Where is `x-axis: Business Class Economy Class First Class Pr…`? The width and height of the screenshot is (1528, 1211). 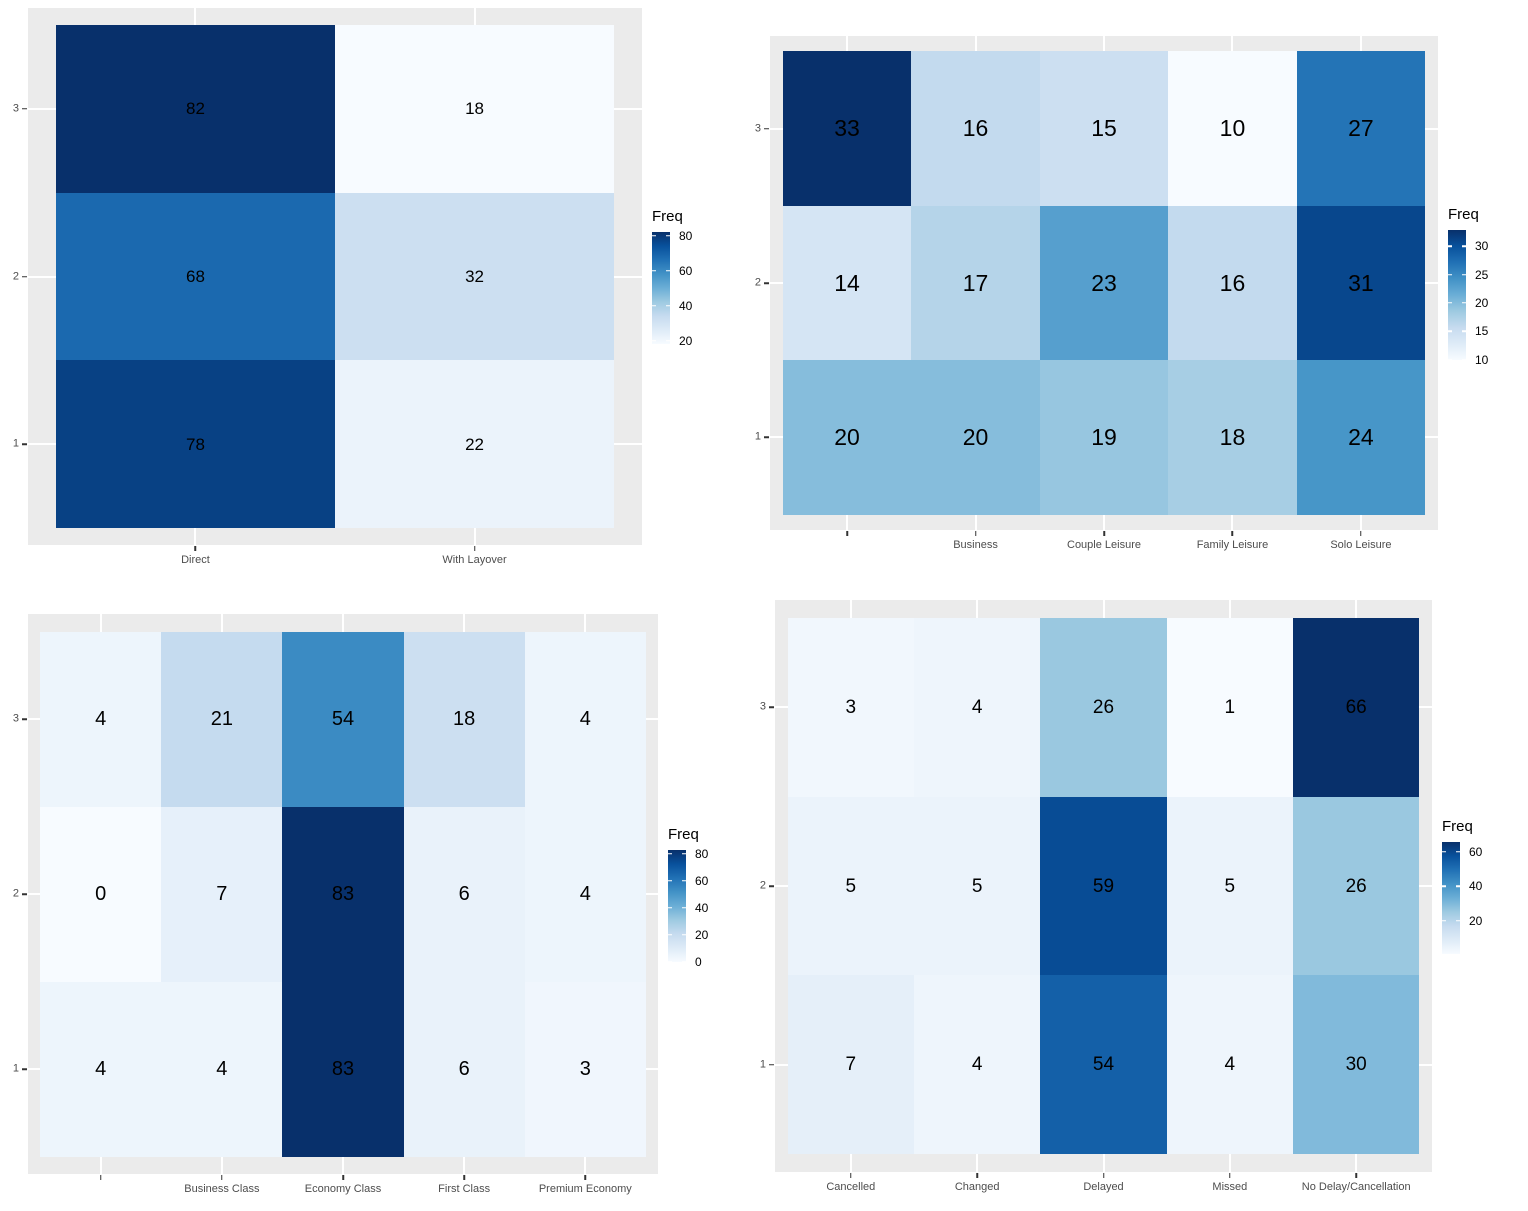
x-axis: Business Class Economy Class First Class Pr… is located at coordinates (343, 1192).